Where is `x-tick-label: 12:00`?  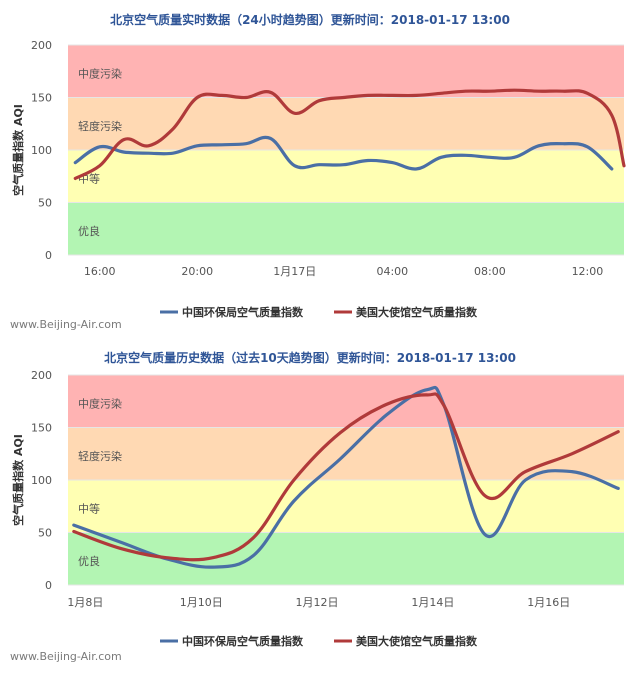 x-tick-label: 12:00 is located at coordinates (588, 271).